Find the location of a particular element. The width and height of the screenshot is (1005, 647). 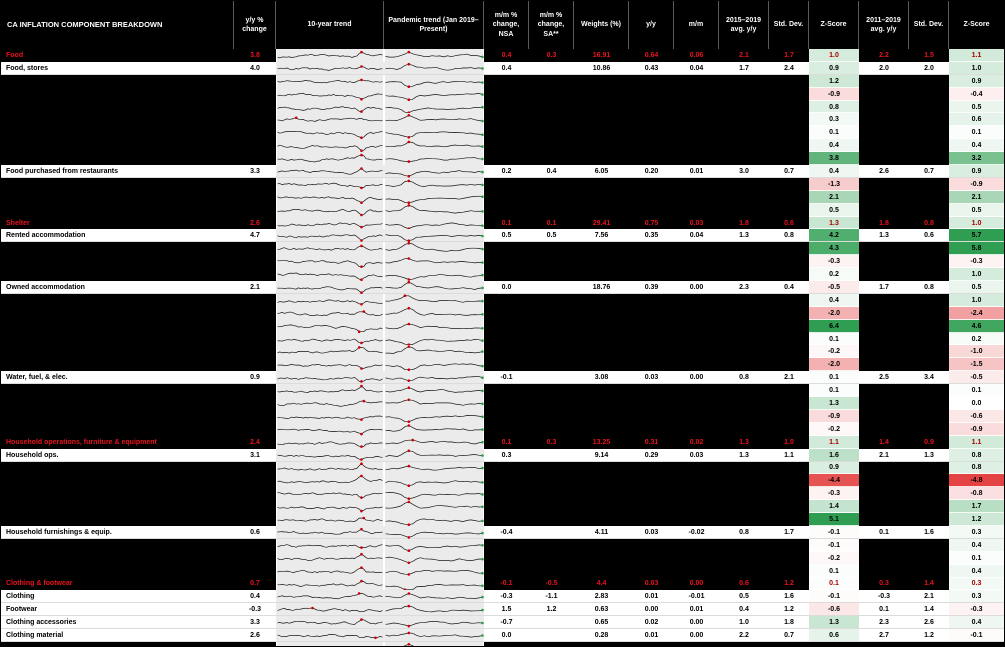

zscore-cell: 0.5 is located at coordinates (976, 287).